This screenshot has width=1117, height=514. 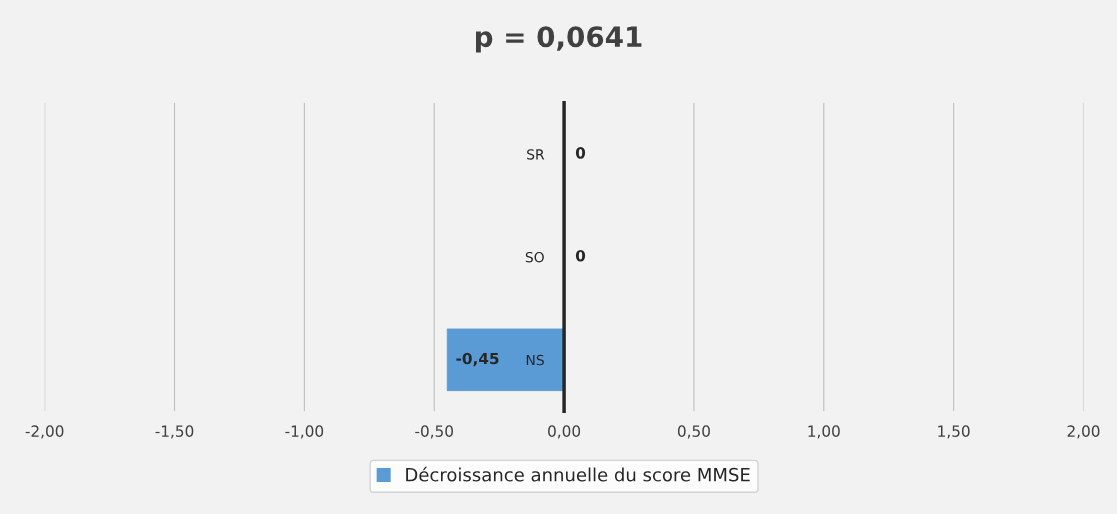 What do you see at coordinates (564, 432) in the screenshot?
I see `x-tick-label: 0,00` at bounding box center [564, 432].